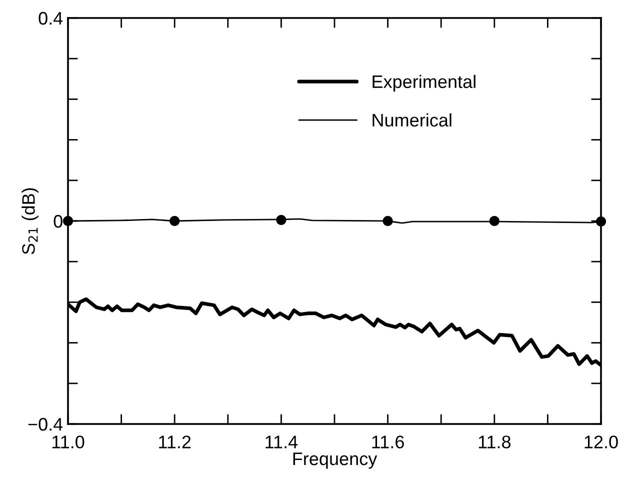 The width and height of the screenshot is (625, 484). What do you see at coordinates (50, 18) in the screenshot?
I see `y-tick-label: 0.4` at bounding box center [50, 18].